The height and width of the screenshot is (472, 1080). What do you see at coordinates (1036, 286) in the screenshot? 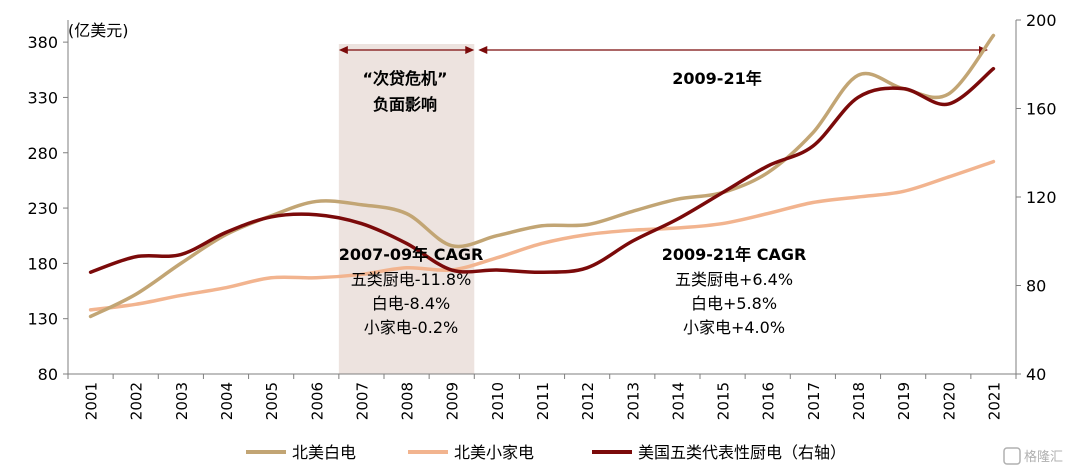
I see `y2-tick-label: 80` at bounding box center [1036, 286].